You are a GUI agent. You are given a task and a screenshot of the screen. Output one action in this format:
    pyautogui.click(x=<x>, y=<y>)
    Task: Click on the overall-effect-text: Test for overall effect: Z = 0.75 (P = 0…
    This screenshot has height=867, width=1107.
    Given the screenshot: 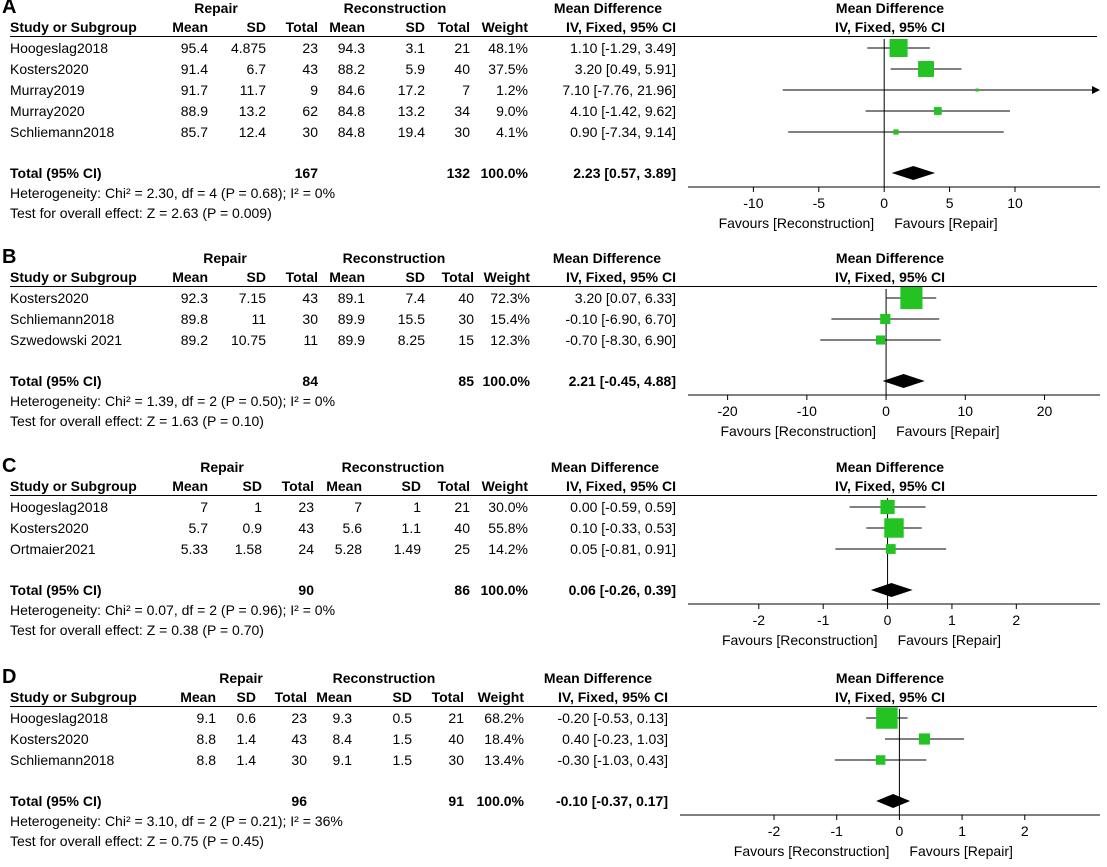 What is the action you would take?
    pyautogui.click(x=137, y=841)
    